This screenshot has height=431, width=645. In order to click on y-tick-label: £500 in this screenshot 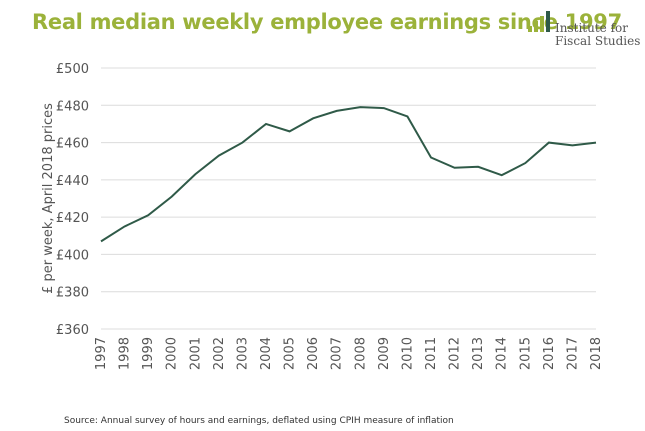, I will do `click(72, 69)`.